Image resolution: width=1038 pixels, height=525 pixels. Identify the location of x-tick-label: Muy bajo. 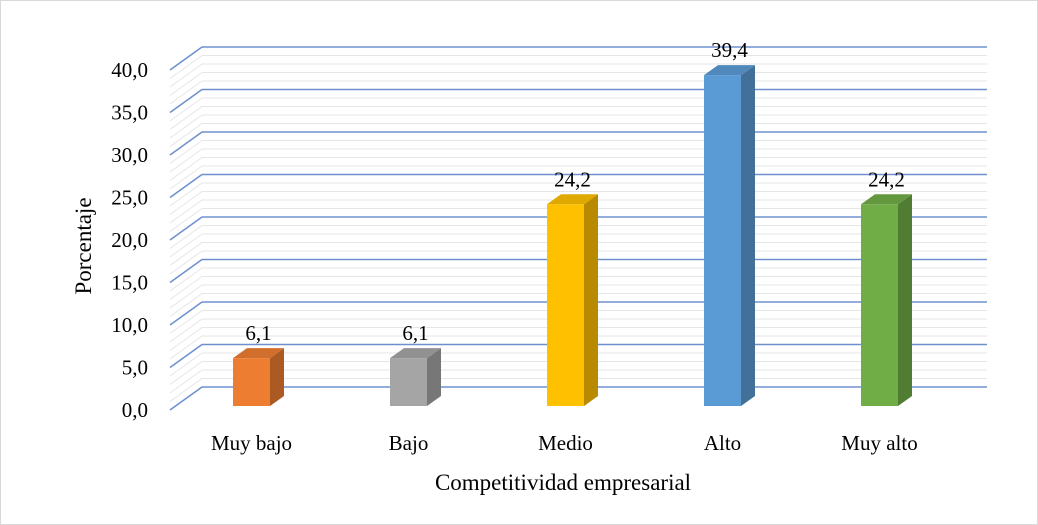
(251, 443).